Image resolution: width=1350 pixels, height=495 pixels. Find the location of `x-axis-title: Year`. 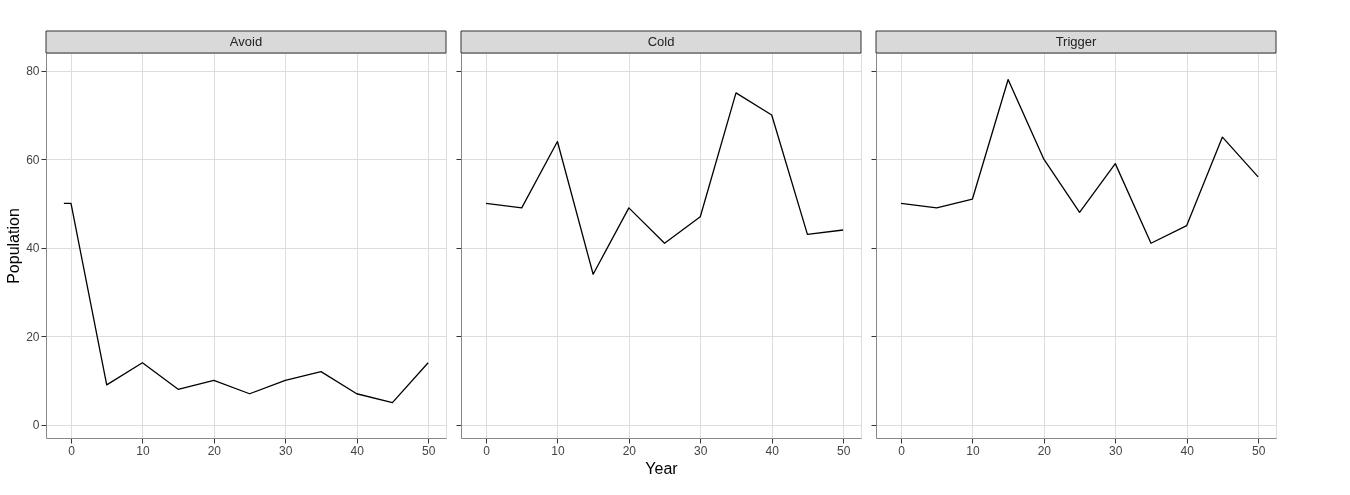

x-axis-title: Year is located at coordinates (662, 468).